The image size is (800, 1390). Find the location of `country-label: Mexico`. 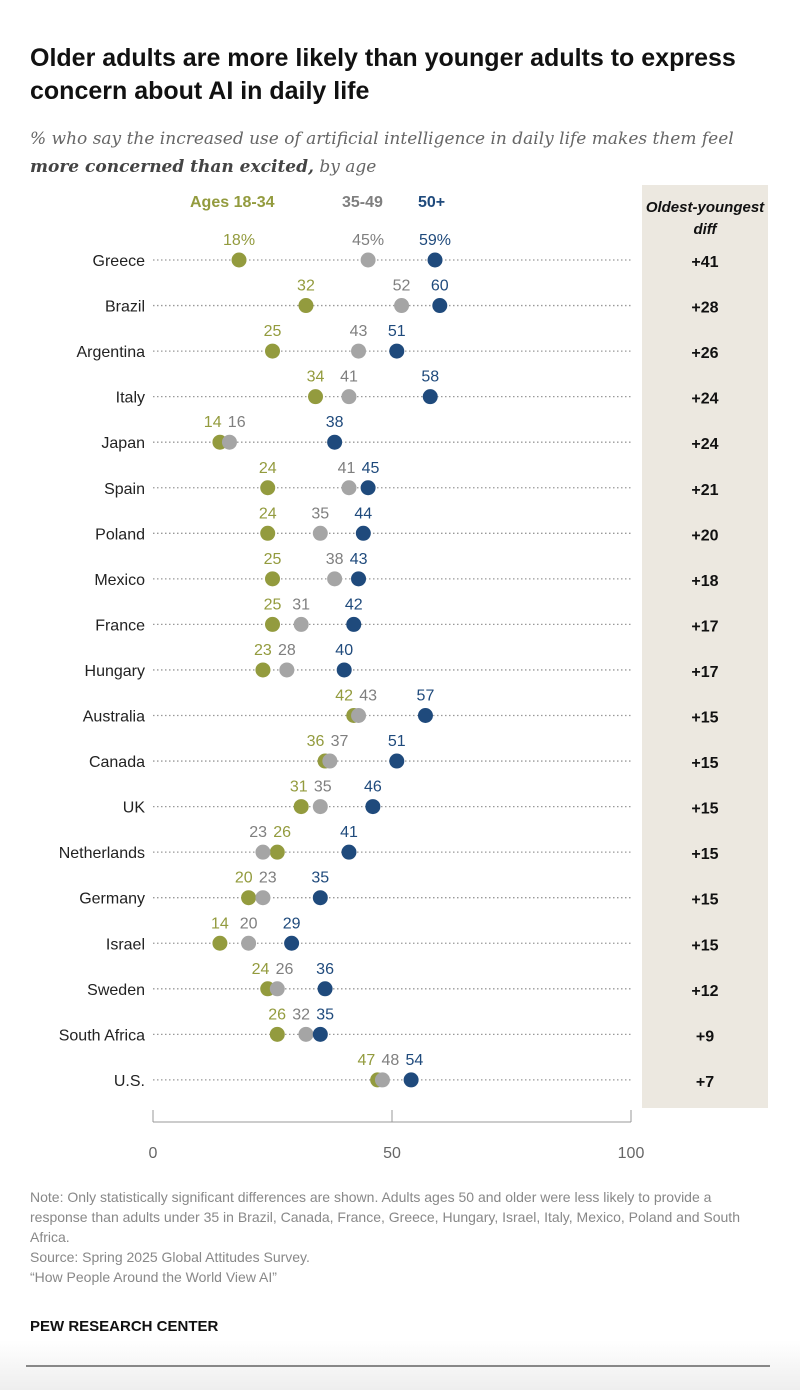

country-label: Mexico is located at coordinates (119, 580).